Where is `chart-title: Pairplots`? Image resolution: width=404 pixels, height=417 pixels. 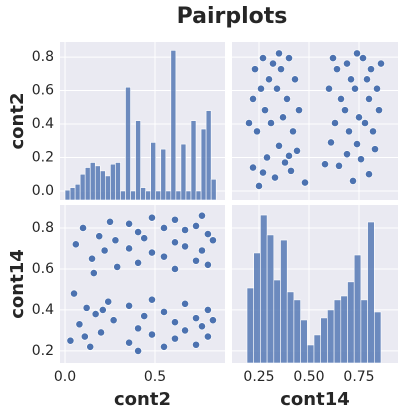
chart-title: Pairplots is located at coordinates (232, 16).